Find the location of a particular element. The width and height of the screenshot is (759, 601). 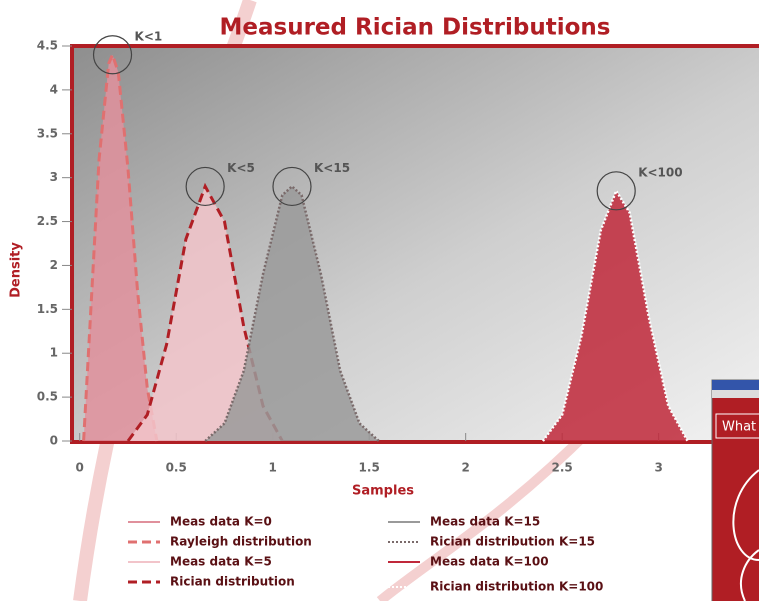

inset-text: What is located at coordinates (739, 427).